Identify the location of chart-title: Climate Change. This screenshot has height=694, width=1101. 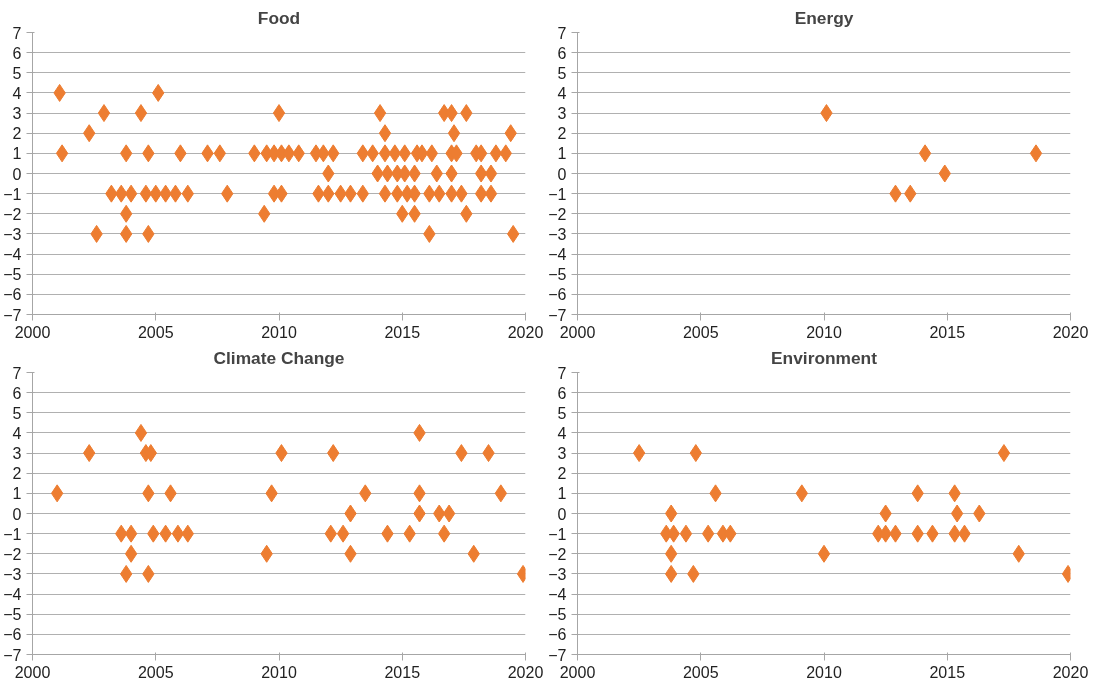
(279, 357).